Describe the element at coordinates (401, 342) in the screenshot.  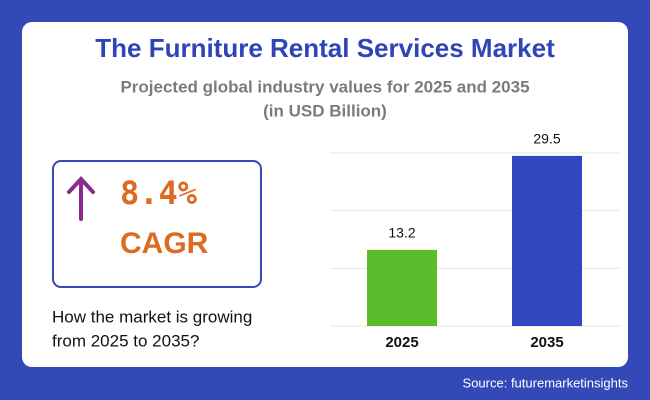
I see `x-tick-label: 2025` at that location.